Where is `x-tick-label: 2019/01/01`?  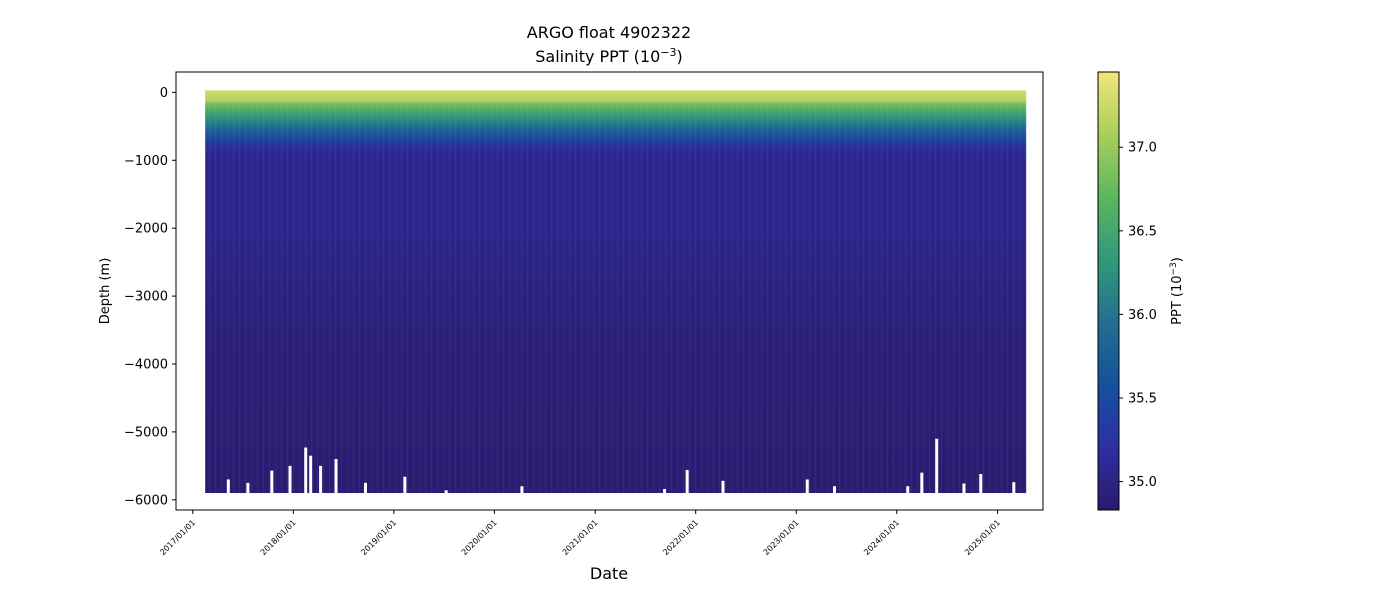 x-tick-label: 2019/01/01 is located at coordinates (378, 537).